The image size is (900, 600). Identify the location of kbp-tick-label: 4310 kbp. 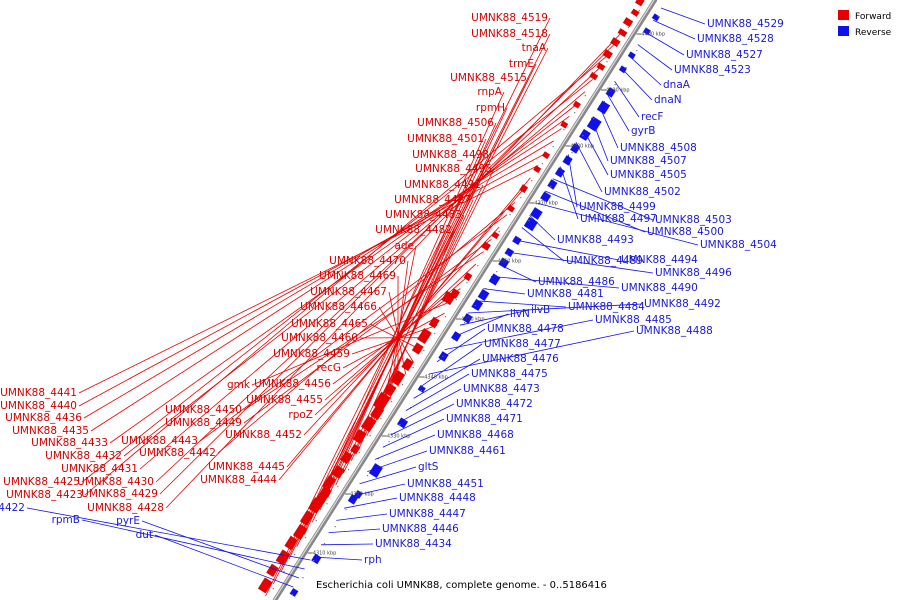
(325, 554).